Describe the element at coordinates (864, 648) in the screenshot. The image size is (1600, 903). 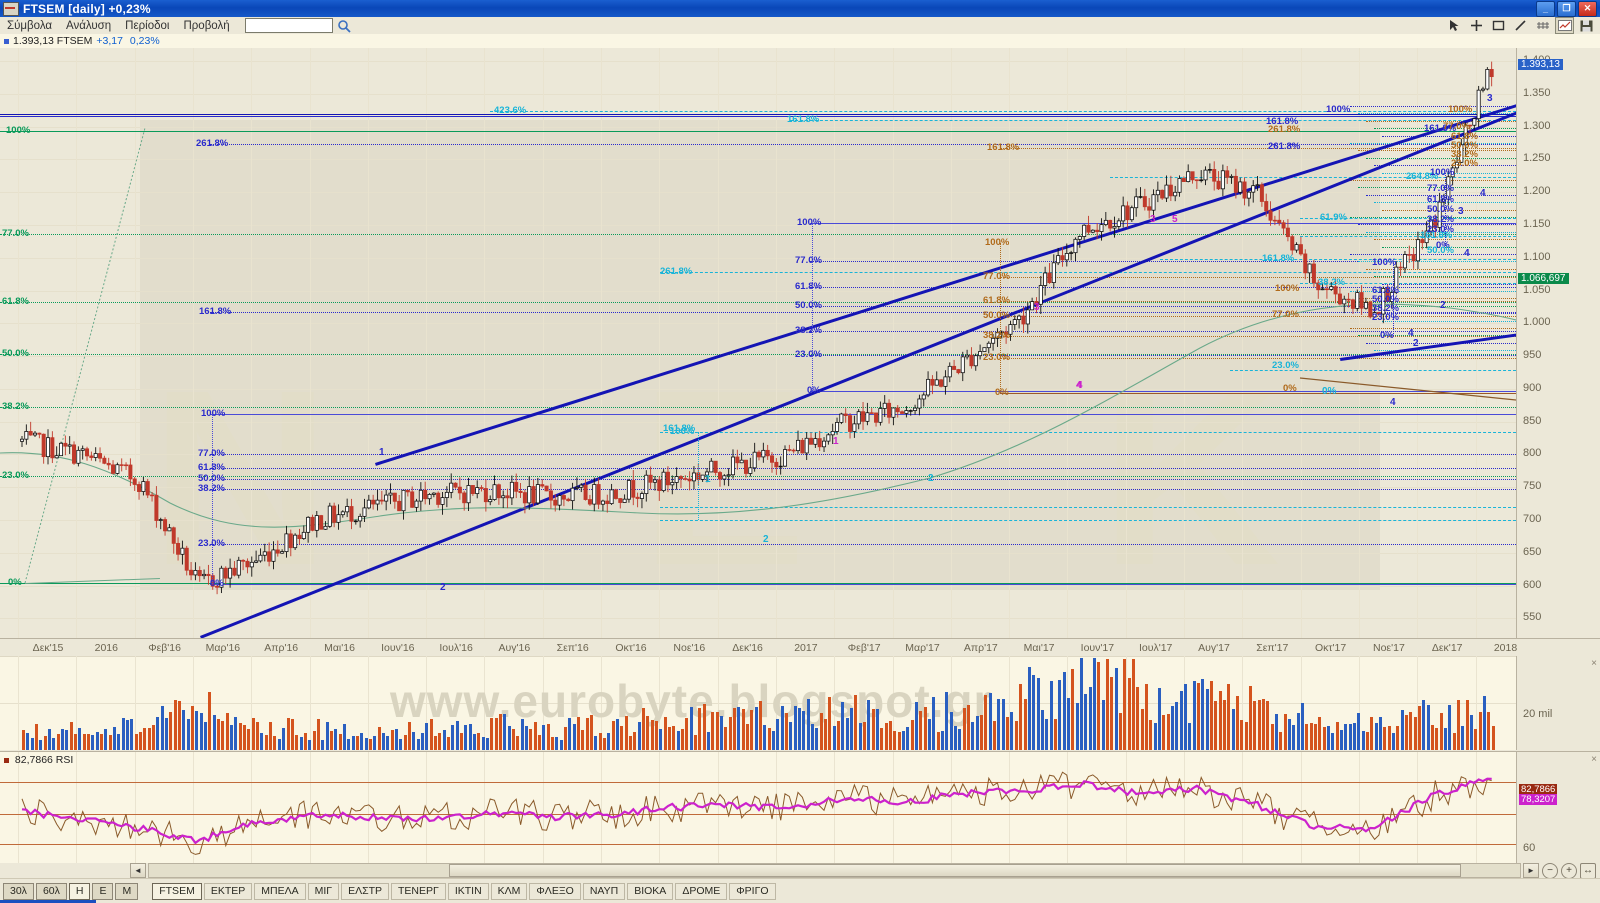
I see `date-axis-label: Φεβ'17` at that location.